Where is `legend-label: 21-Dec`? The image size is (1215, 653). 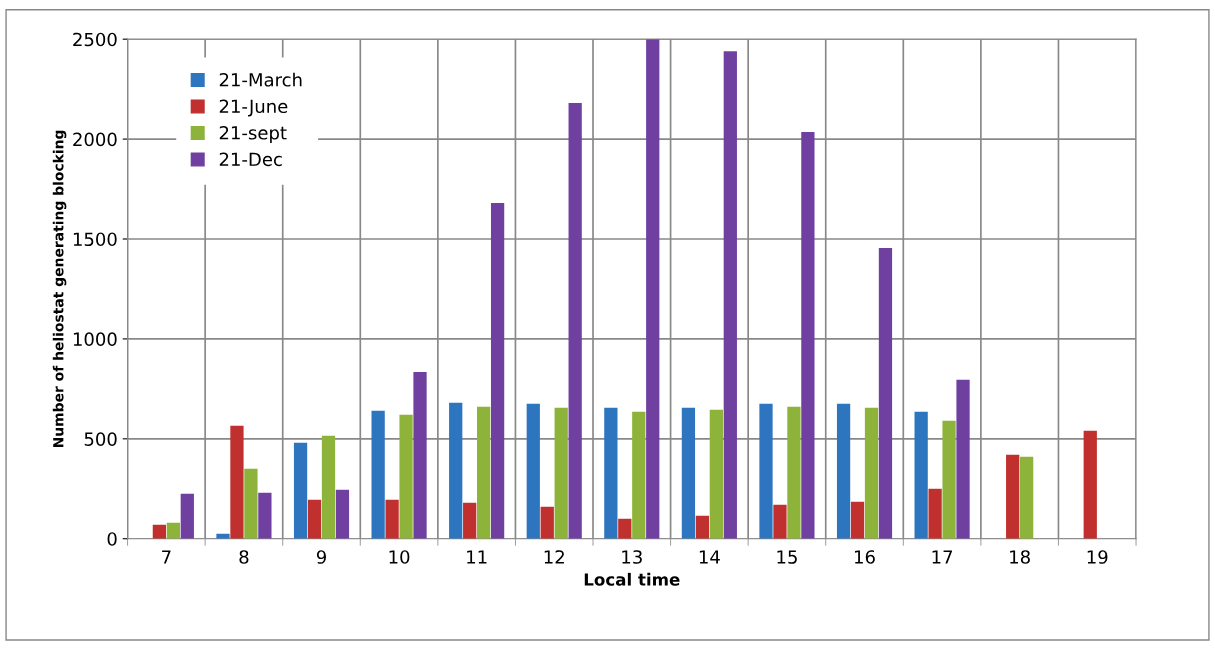
legend-label: 21-Dec is located at coordinates (250, 159).